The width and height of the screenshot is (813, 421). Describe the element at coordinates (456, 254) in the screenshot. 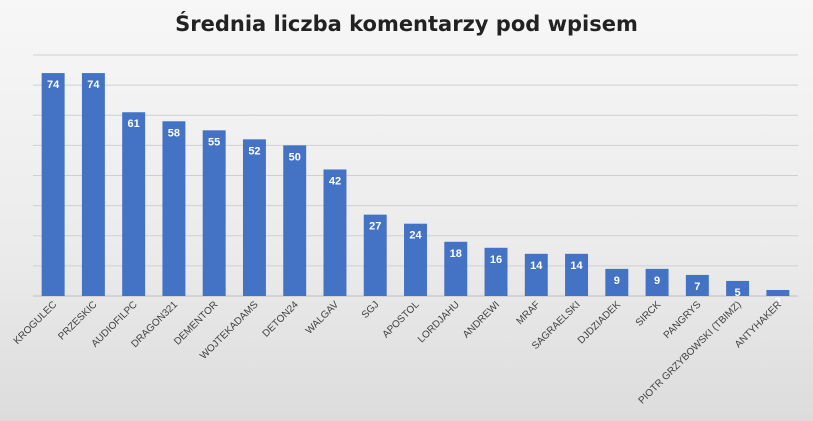

I see `data-label: 18` at that location.